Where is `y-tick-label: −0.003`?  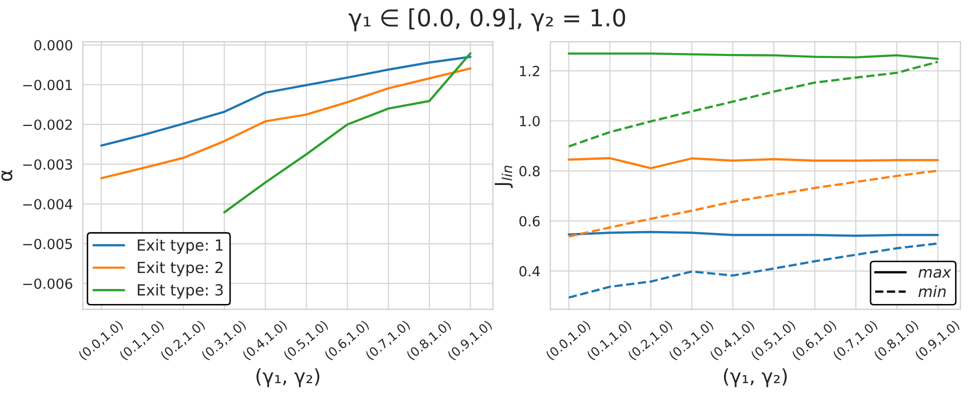
y-tick-label: −0.003 is located at coordinates (47, 164).